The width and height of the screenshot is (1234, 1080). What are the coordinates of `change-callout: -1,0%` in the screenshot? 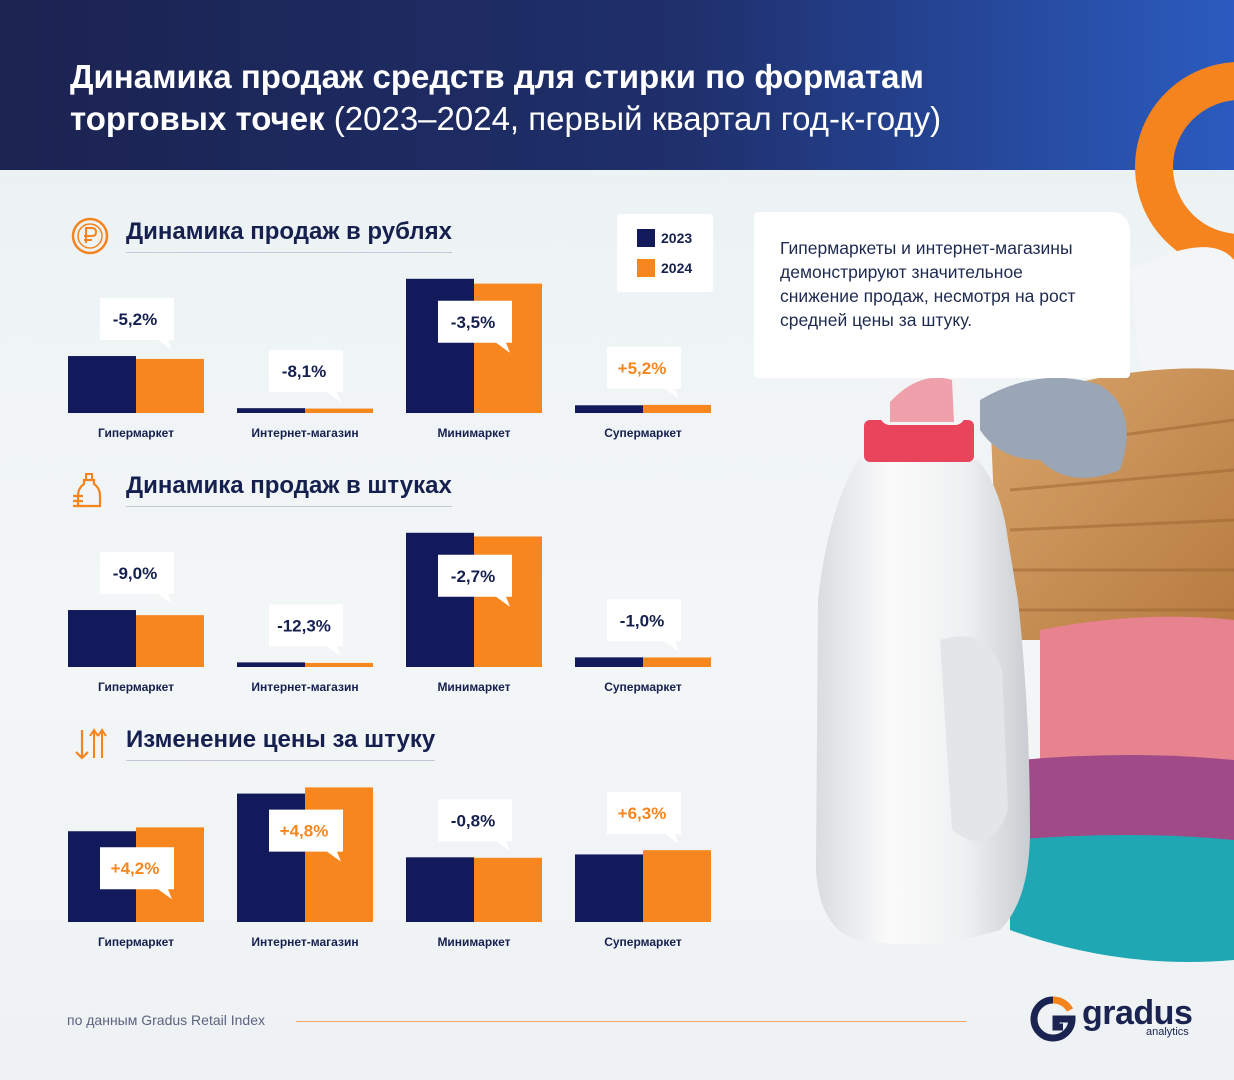 It's located at (644, 625).